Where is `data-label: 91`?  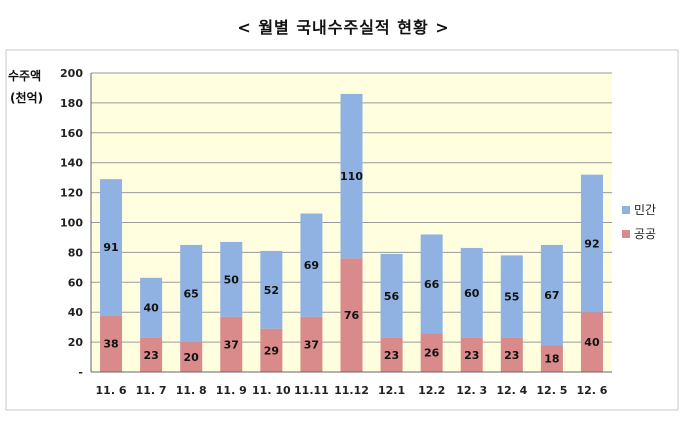 data-label: 91 is located at coordinates (110, 247).